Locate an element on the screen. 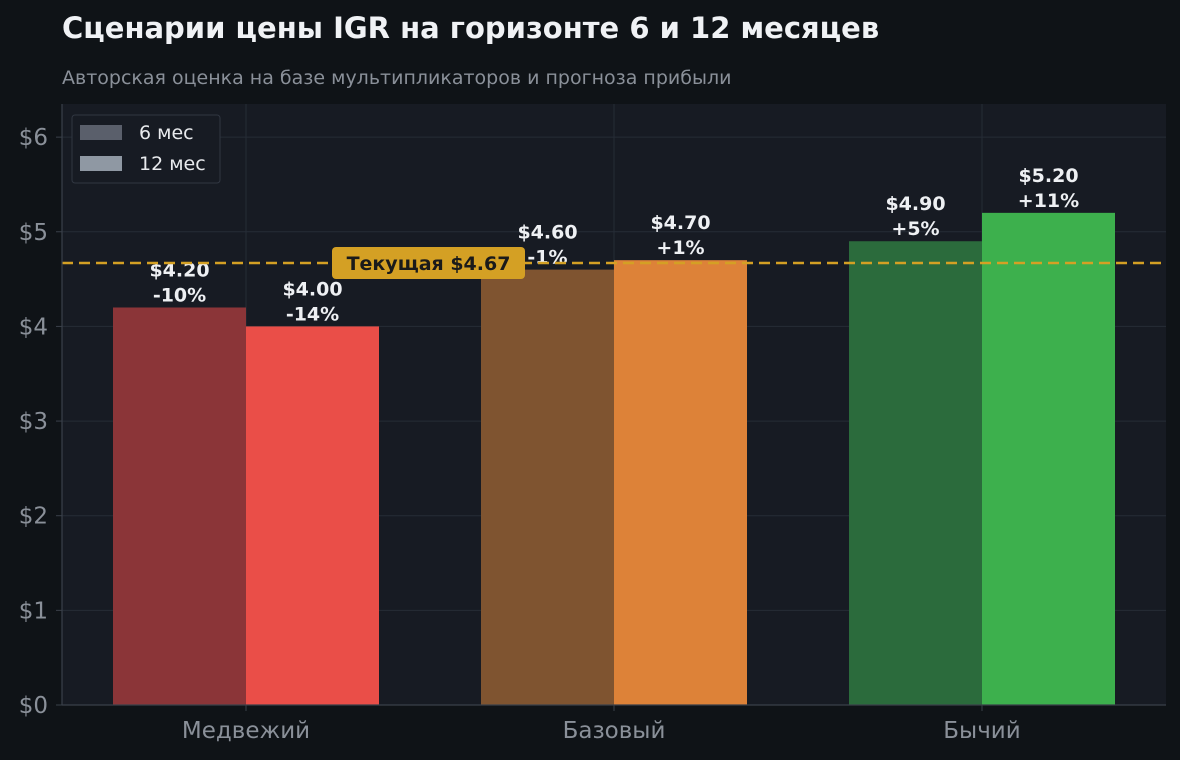  bar-value-label: $4.90 is located at coordinates (915, 204).